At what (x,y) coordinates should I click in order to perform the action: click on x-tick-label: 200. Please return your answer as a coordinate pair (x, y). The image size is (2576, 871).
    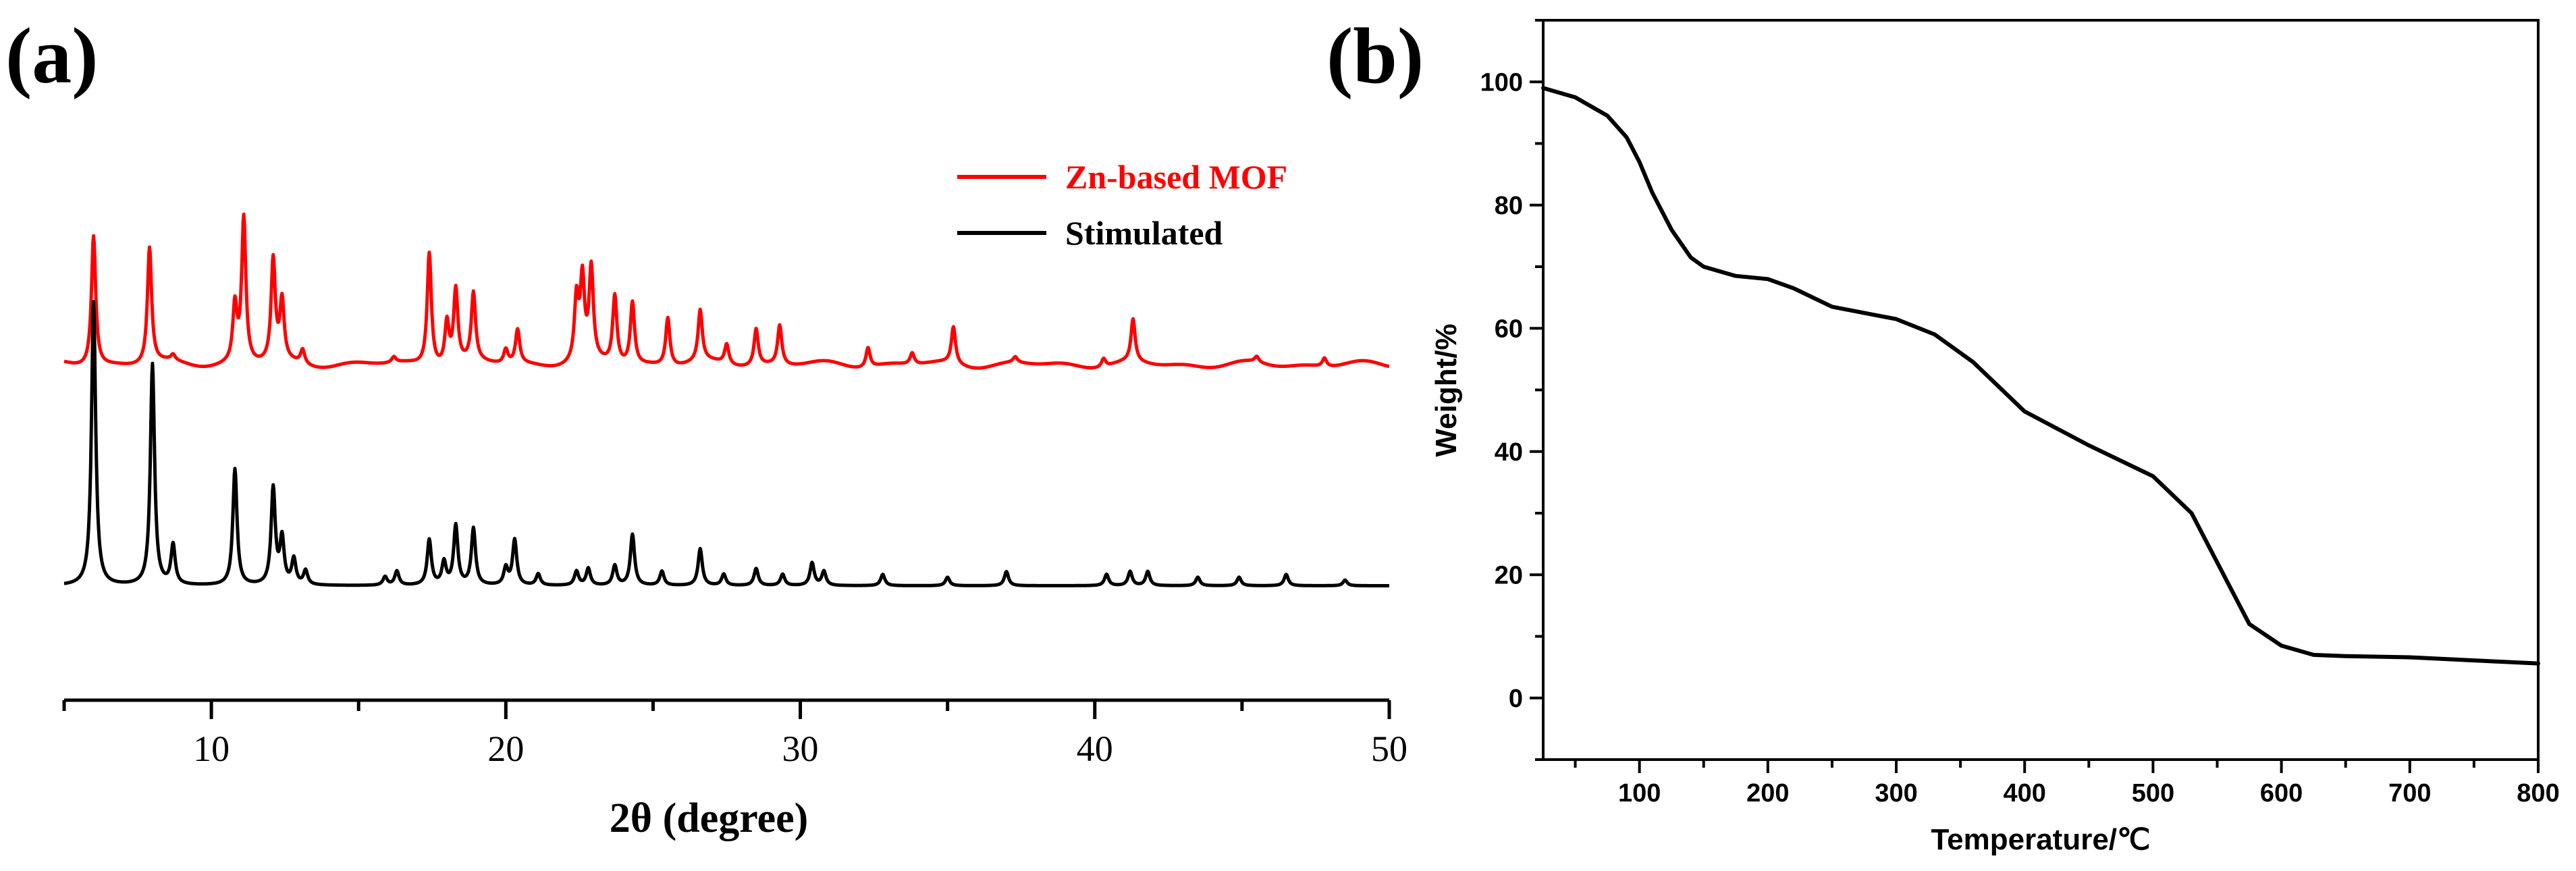
    Looking at the image, I should click on (1767, 793).